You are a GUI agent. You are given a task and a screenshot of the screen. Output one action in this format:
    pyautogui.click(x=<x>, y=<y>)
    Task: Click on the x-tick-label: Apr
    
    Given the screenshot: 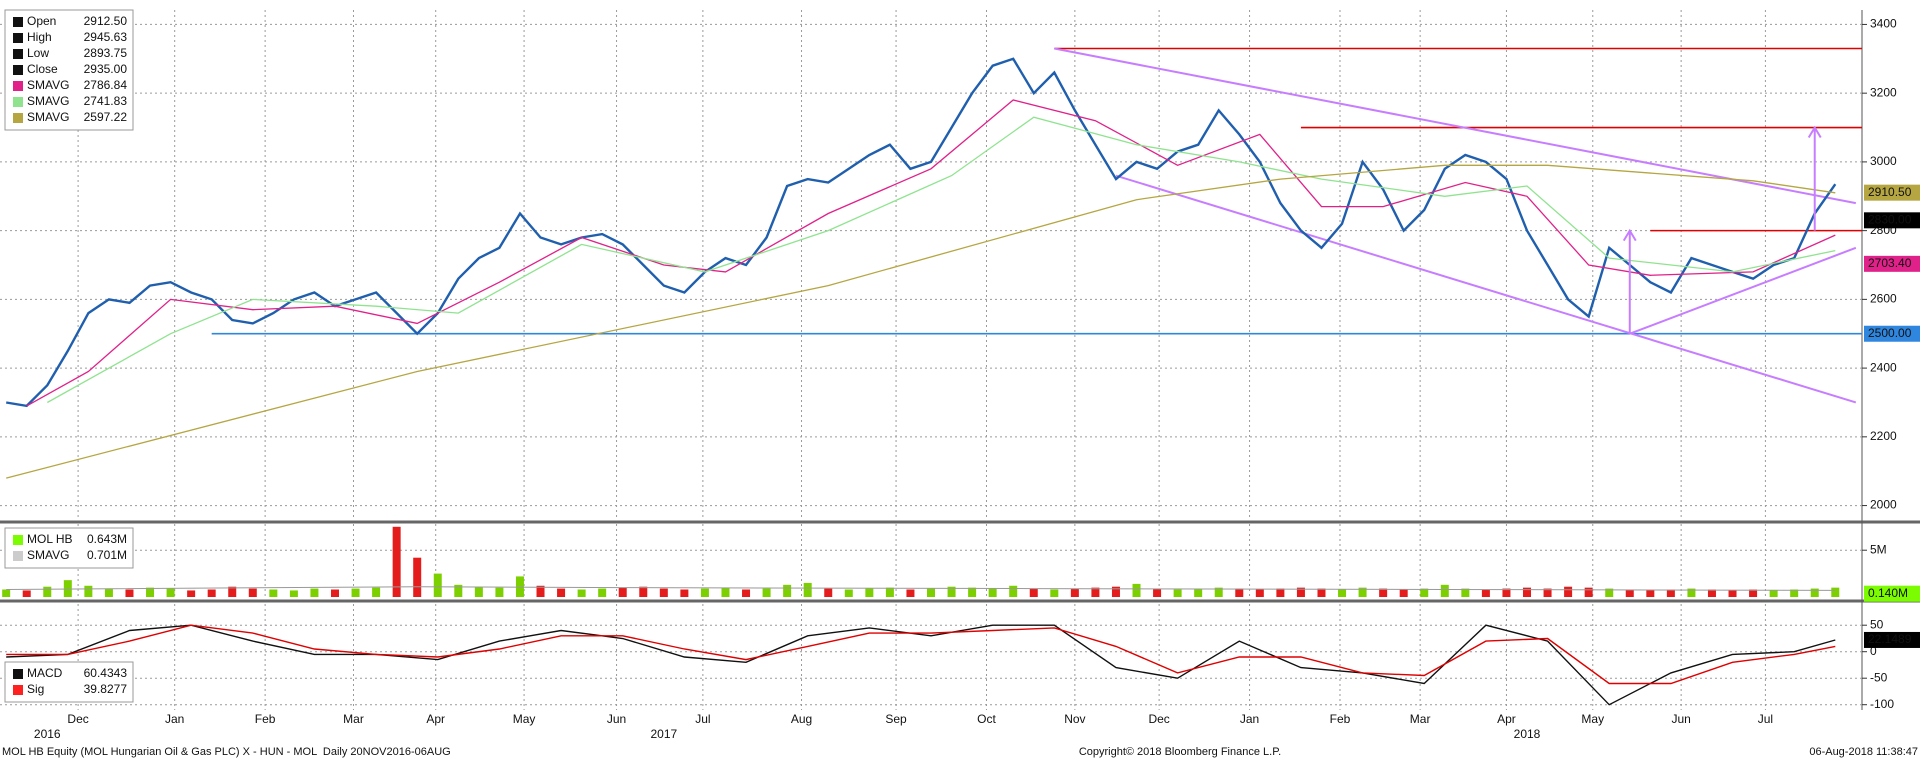 What is the action you would take?
    pyautogui.click(x=1506, y=719)
    